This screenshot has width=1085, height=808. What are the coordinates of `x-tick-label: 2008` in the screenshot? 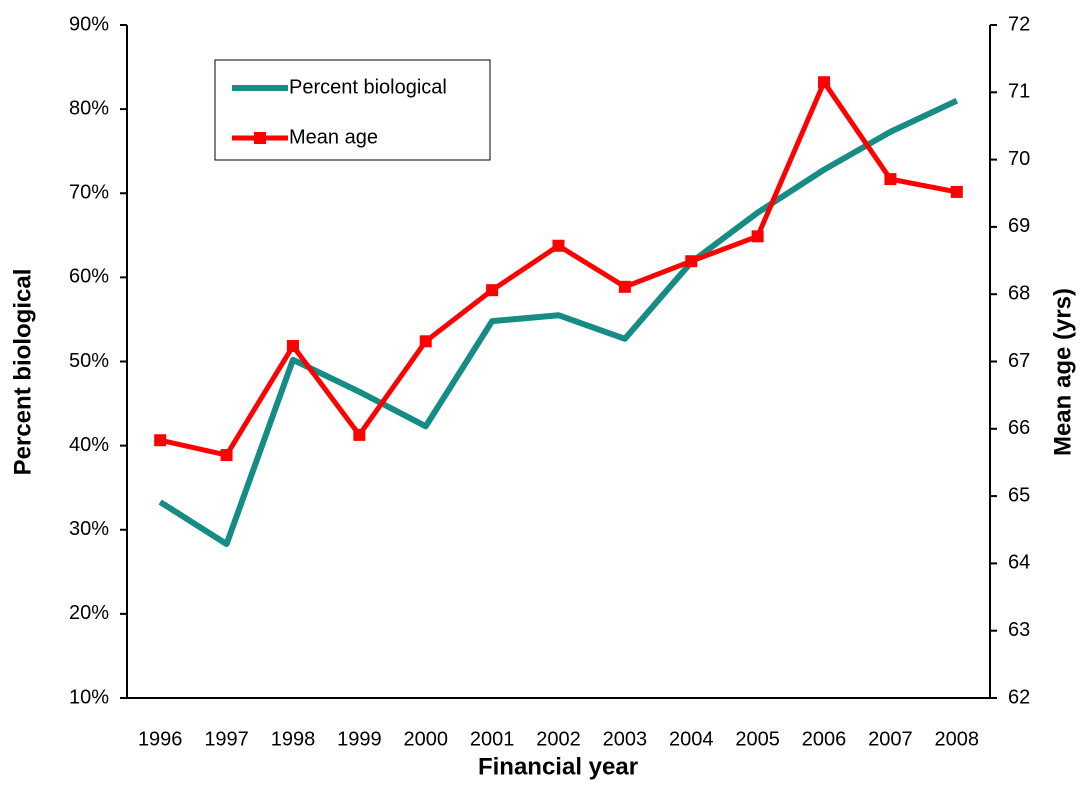 It's located at (957, 739).